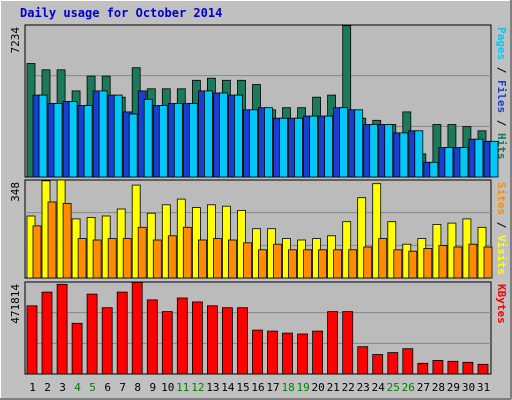 The image size is (512, 400). Describe the element at coordinates (62, 387) in the screenshot. I see `x-tick-label-day-3: 3` at that location.